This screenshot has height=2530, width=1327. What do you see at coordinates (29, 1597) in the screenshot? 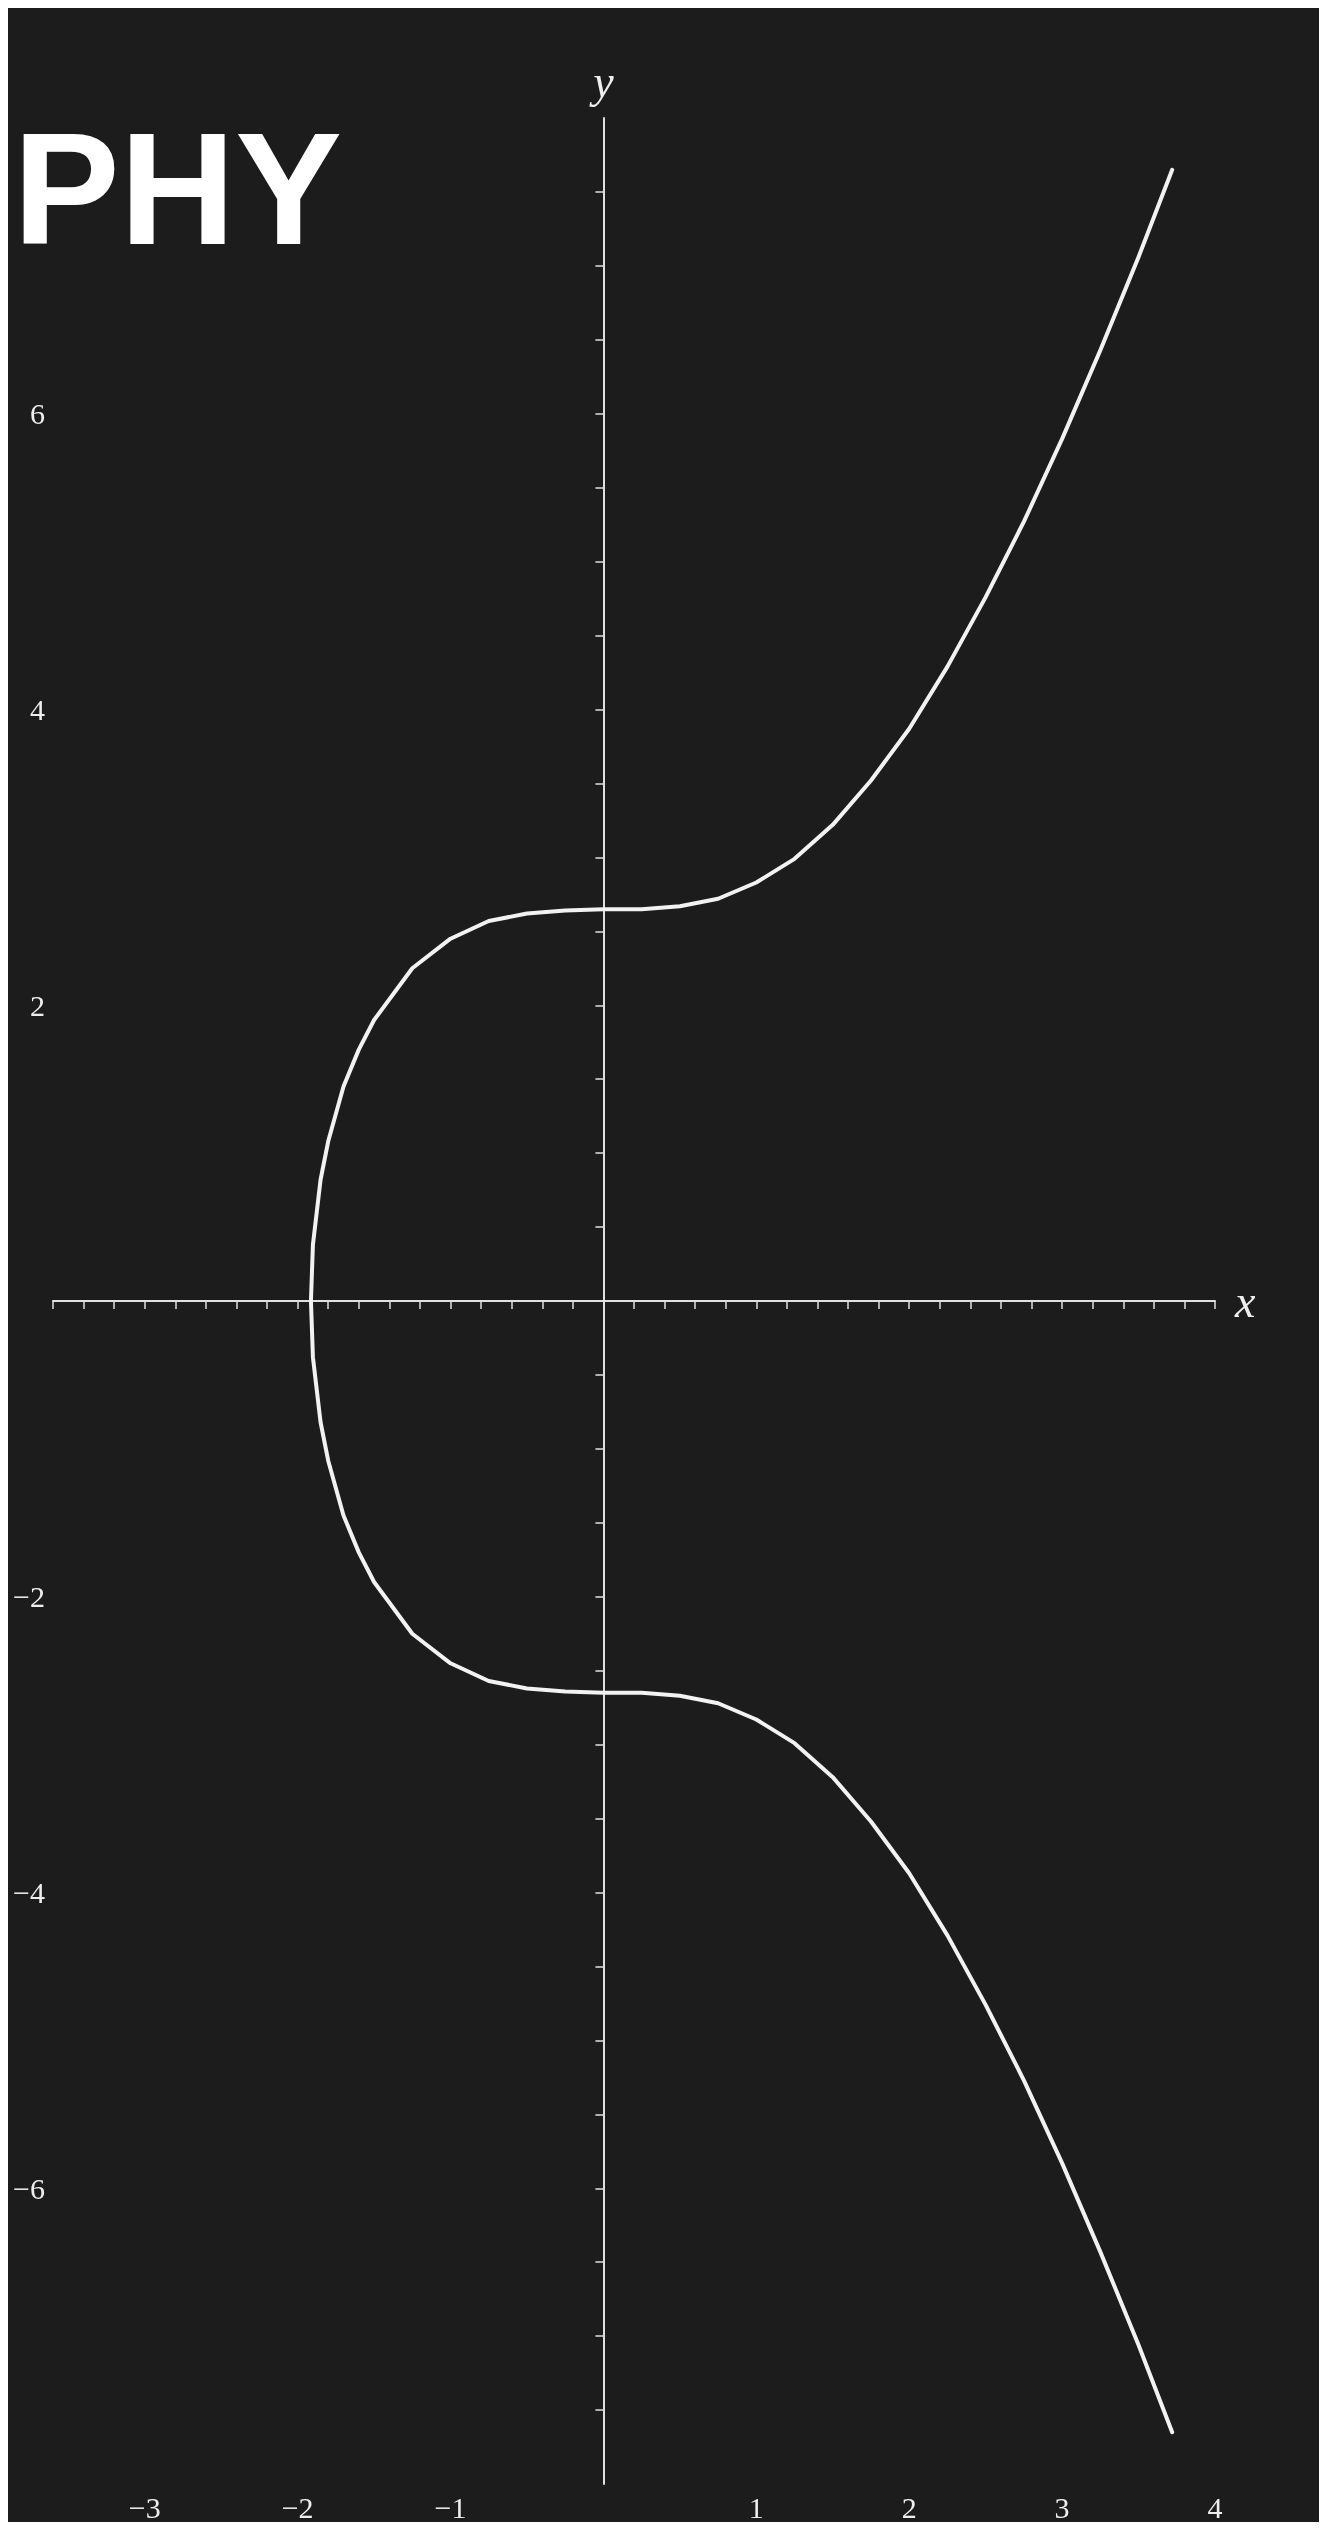
I see `y-tick-label: −2` at bounding box center [29, 1597].